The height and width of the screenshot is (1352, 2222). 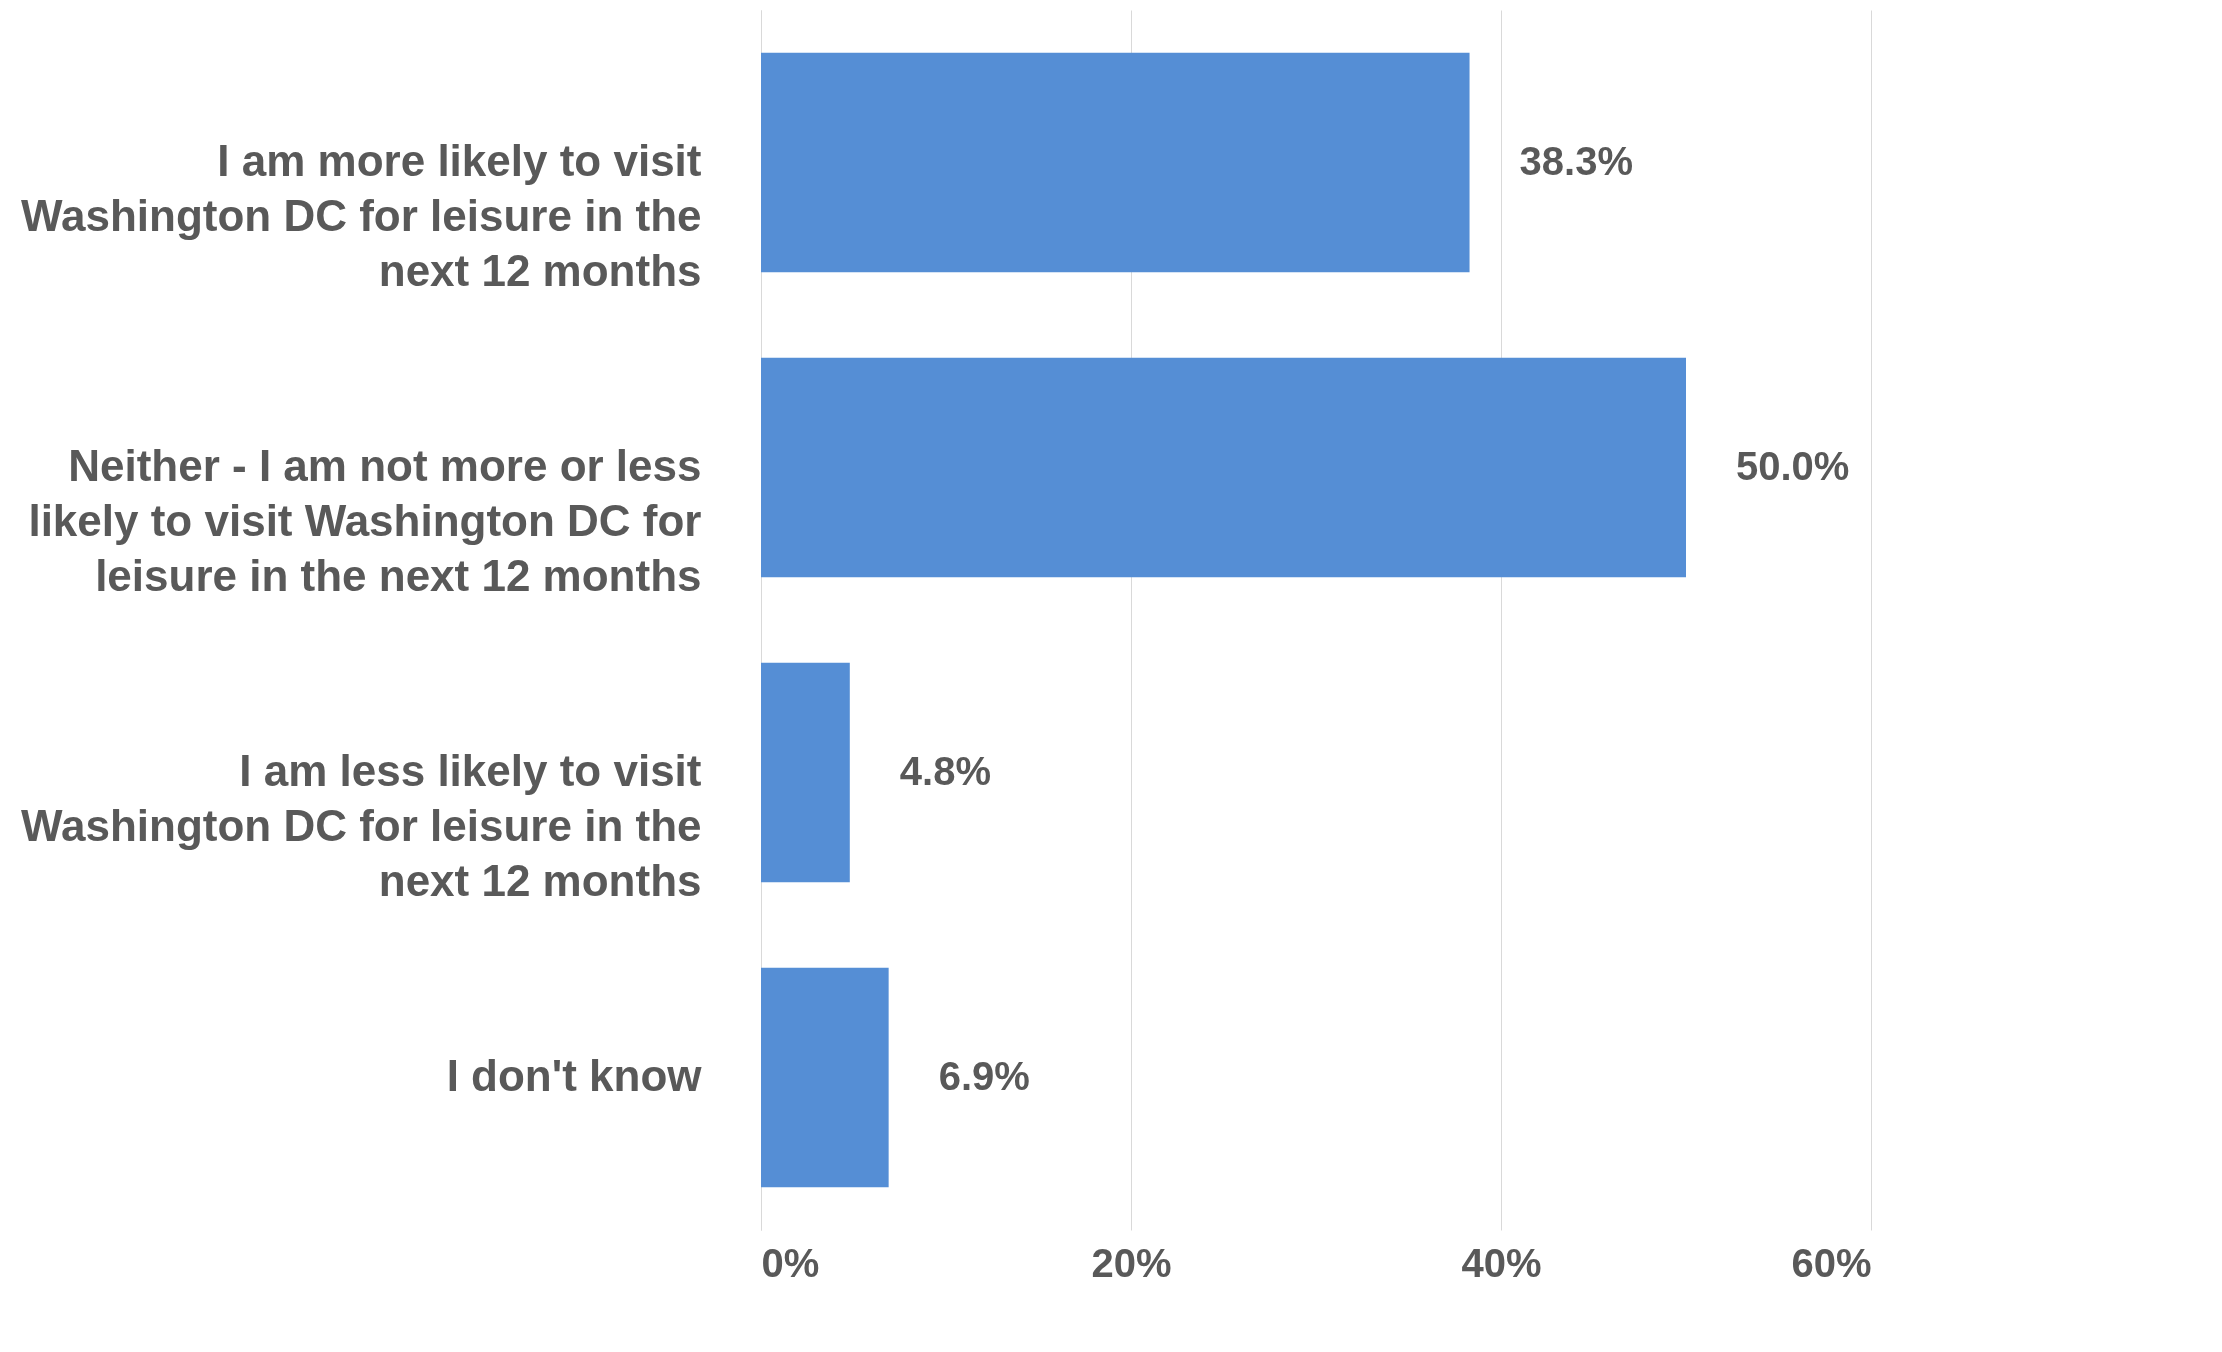 What do you see at coordinates (945, 770) in the screenshot?
I see `data-label: 4.8%` at bounding box center [945, 770].